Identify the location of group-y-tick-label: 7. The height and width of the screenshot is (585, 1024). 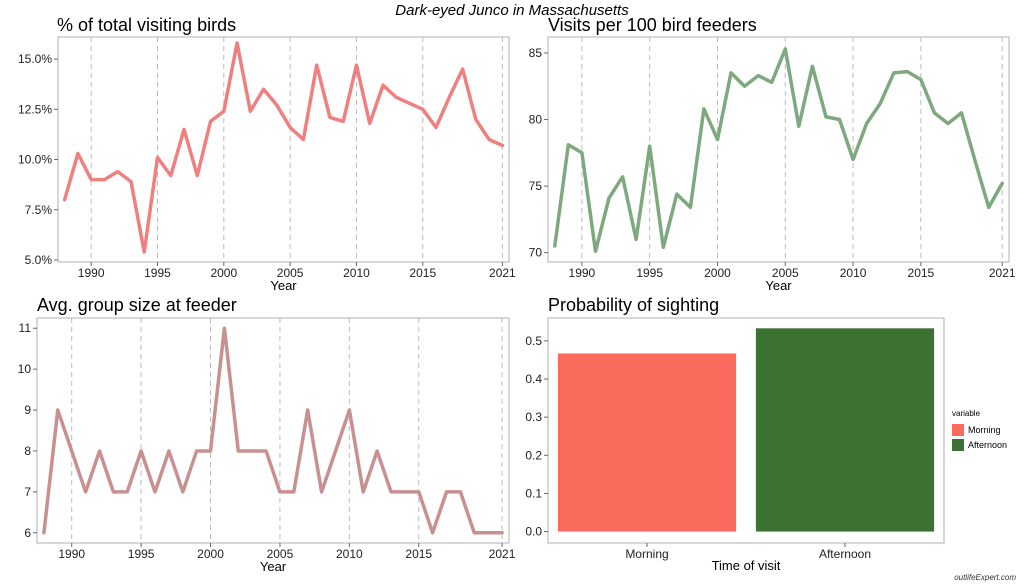
(27, 492).